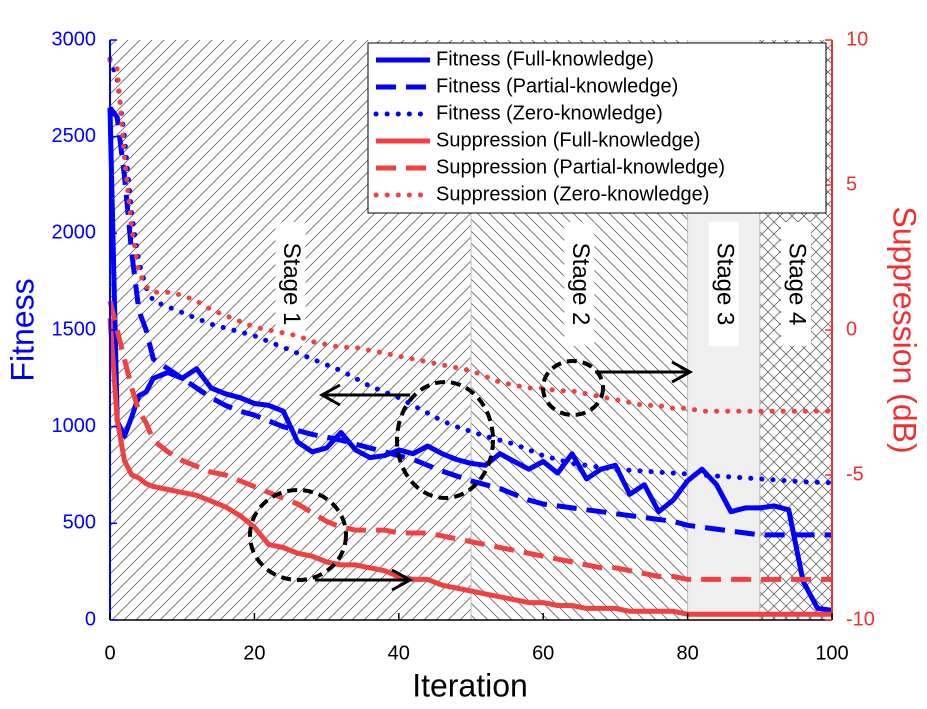 This screenshot has width=927, height=709. Describe the element at coordinates (905, 329) in the screenshot. I see `y2-axis-title: Suppression (dB)` at that location.